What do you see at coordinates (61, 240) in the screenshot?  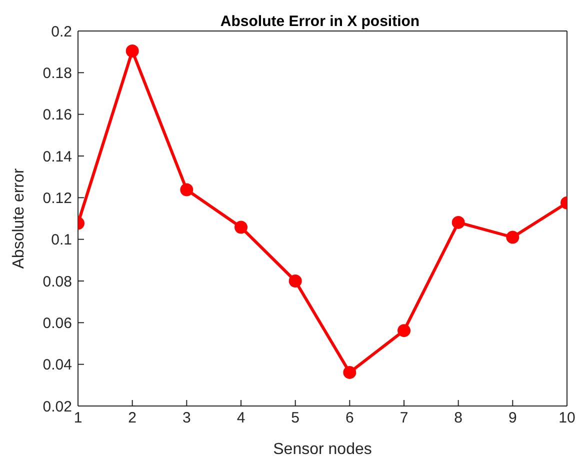 I see `y-tick-label: 0.1` at bounding box center [61, 240].